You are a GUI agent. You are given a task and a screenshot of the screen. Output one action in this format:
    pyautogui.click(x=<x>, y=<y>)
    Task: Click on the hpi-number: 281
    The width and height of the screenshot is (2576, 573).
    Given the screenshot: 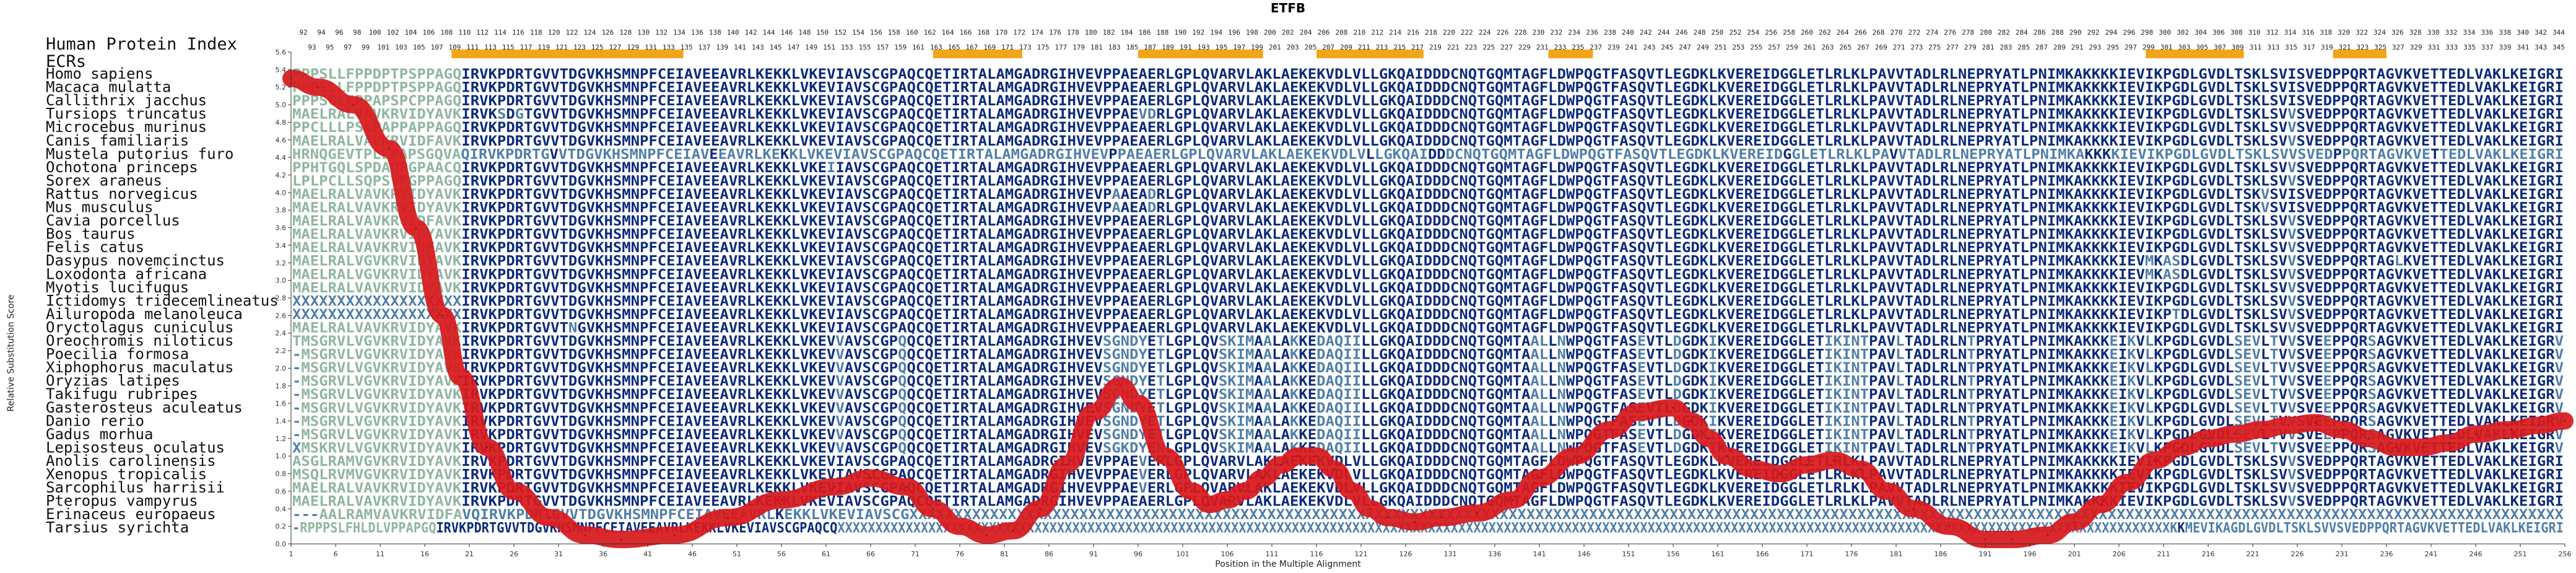 What is the action you would take?
    pyautogui.click(x=1988, y=47)
    